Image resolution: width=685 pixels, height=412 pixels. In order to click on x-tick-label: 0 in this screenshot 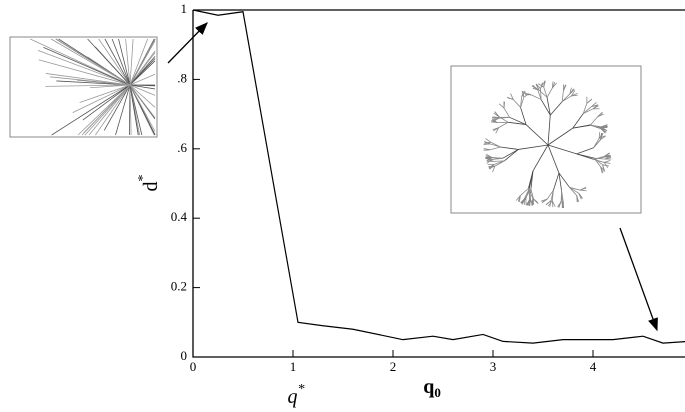, I will do `click(193, 366)`.